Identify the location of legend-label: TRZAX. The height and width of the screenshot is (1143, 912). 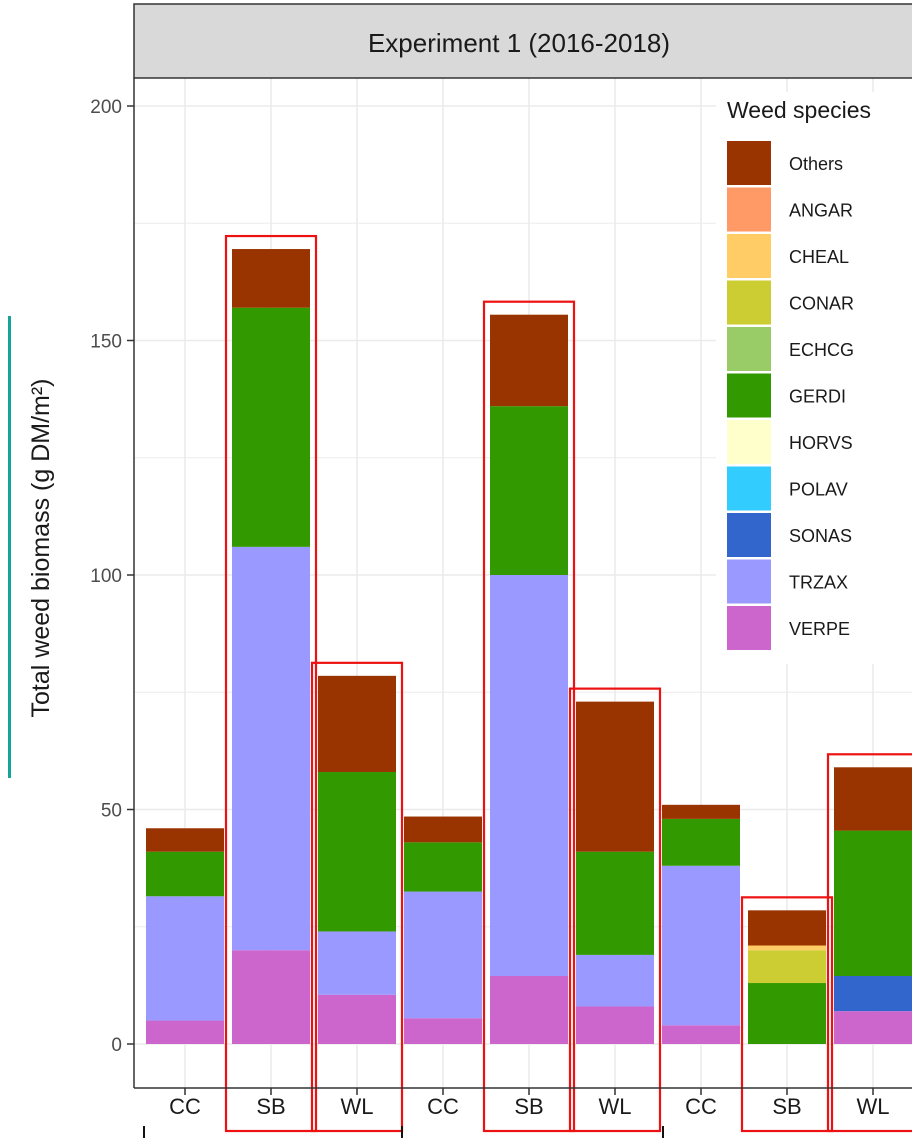
(818, 583).